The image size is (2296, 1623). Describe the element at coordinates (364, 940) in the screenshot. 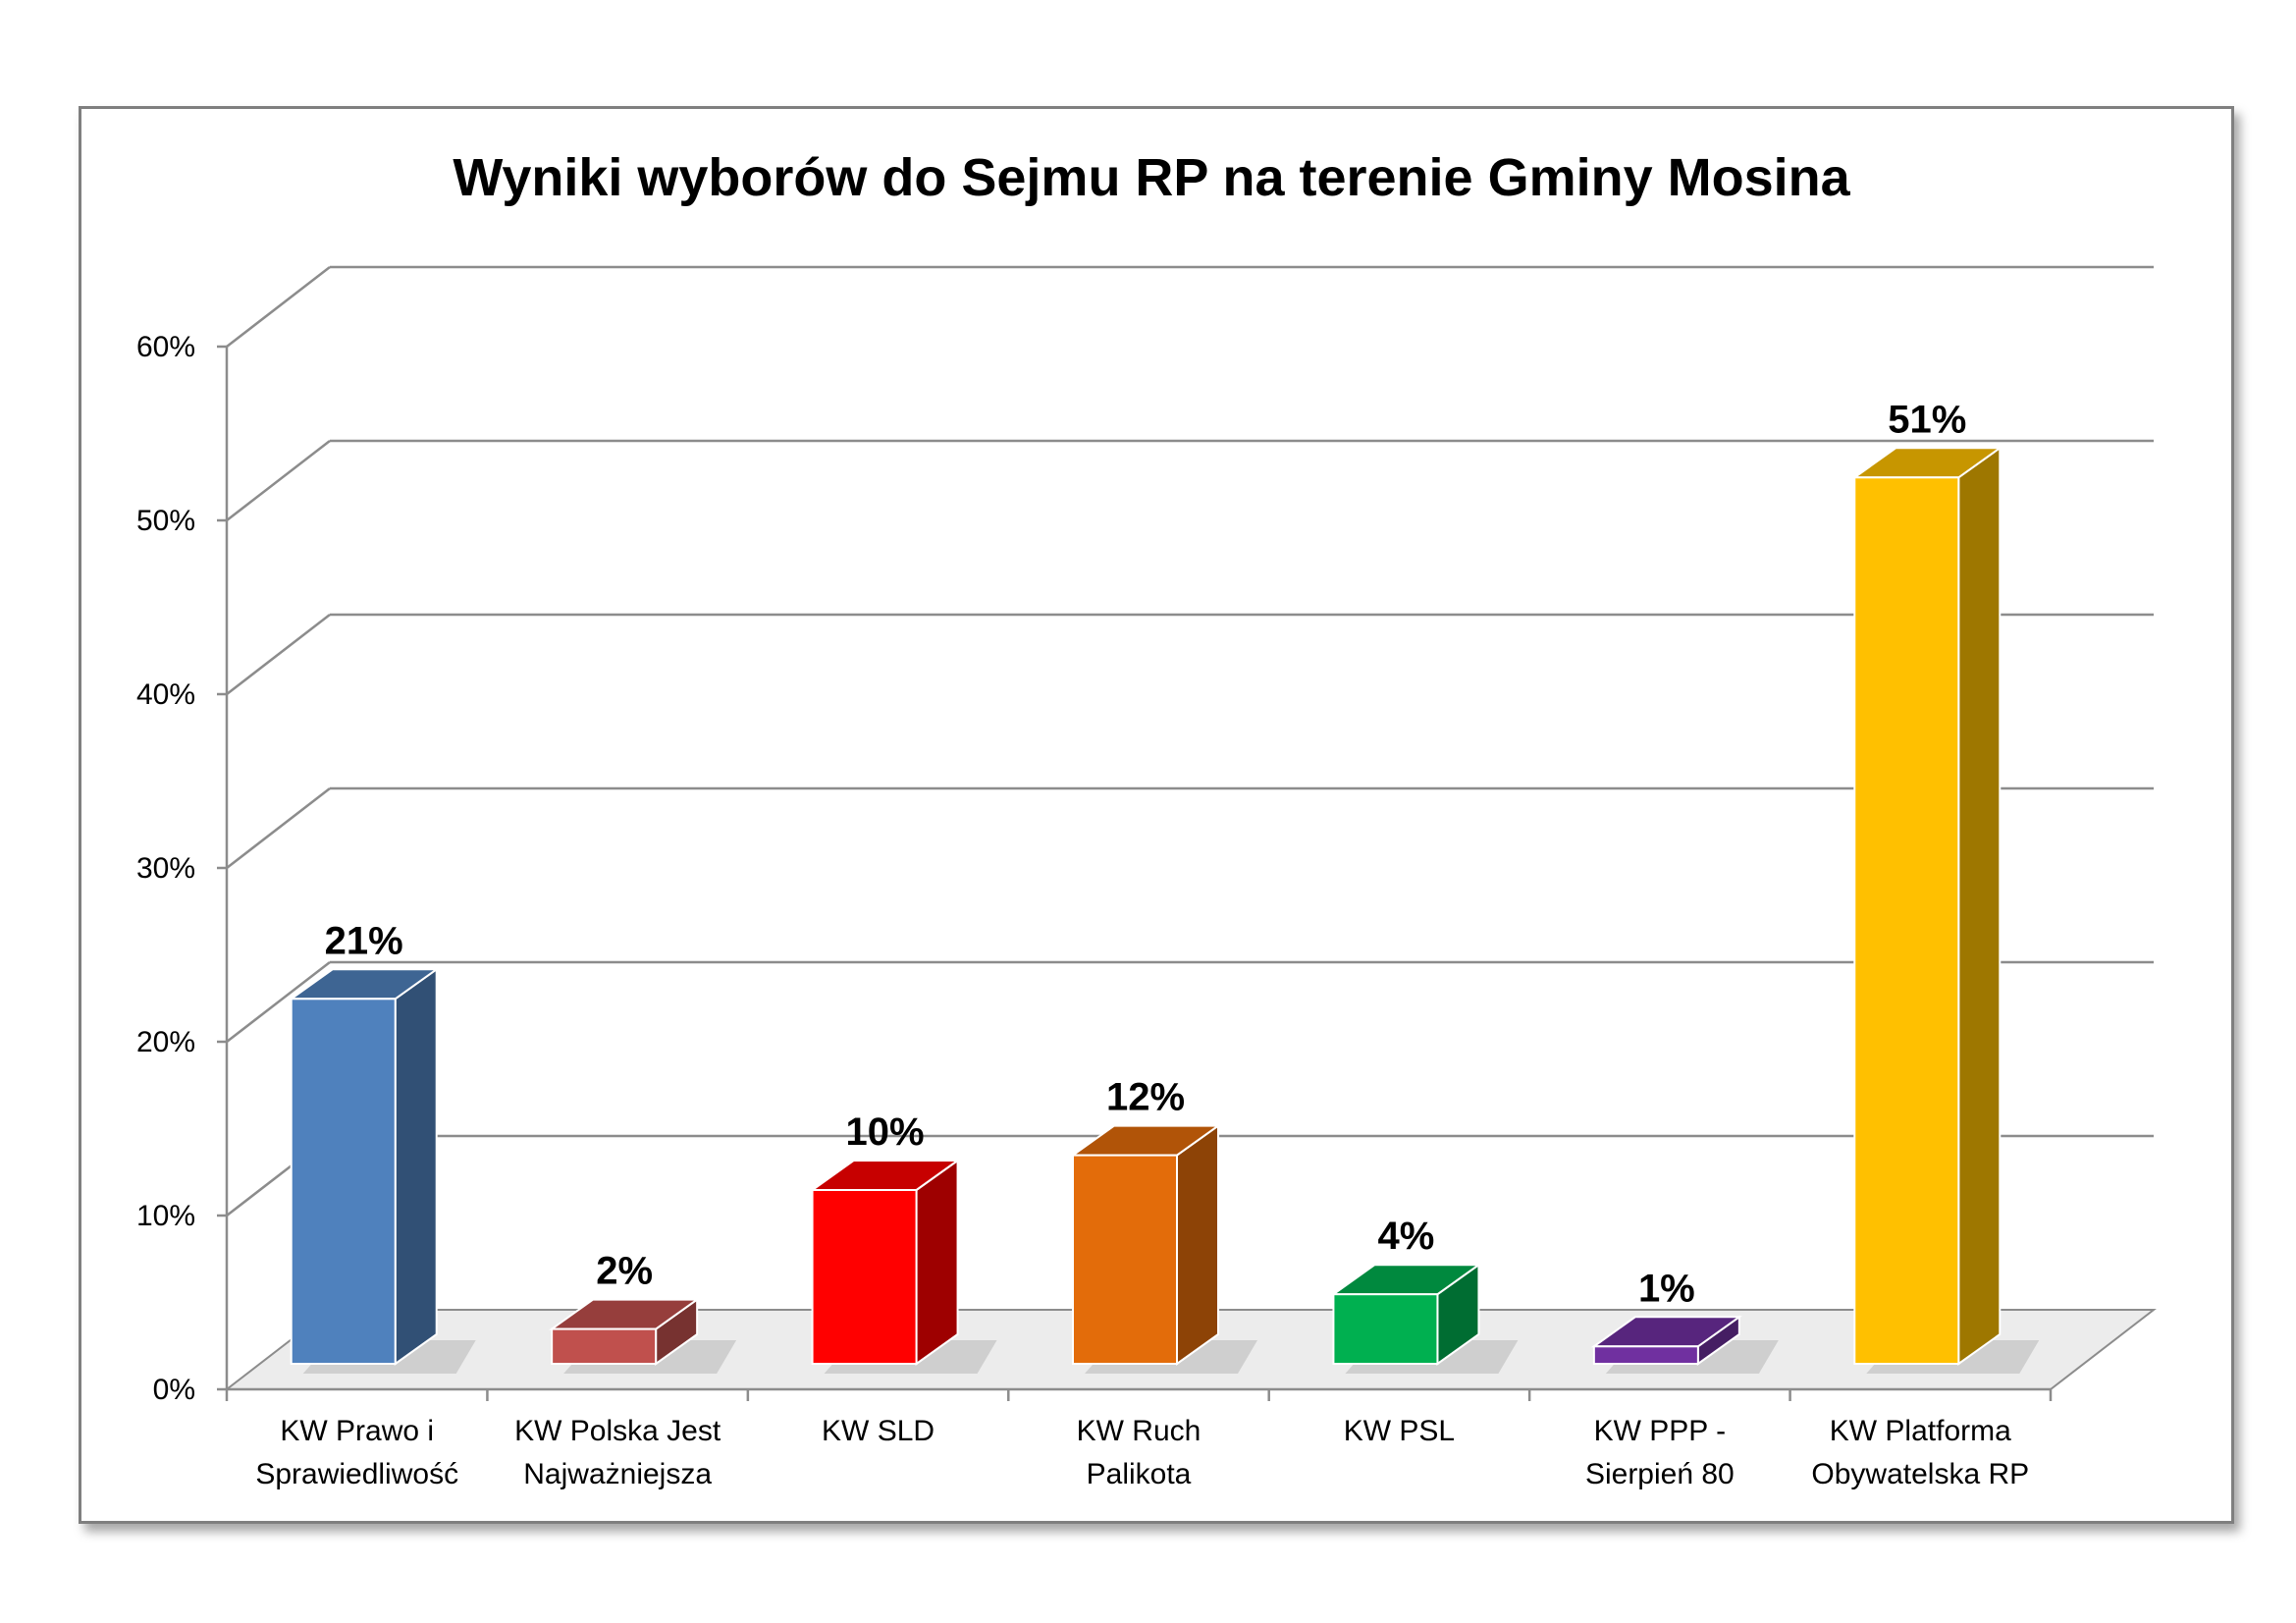

I see `value-label: 21%` at that location.